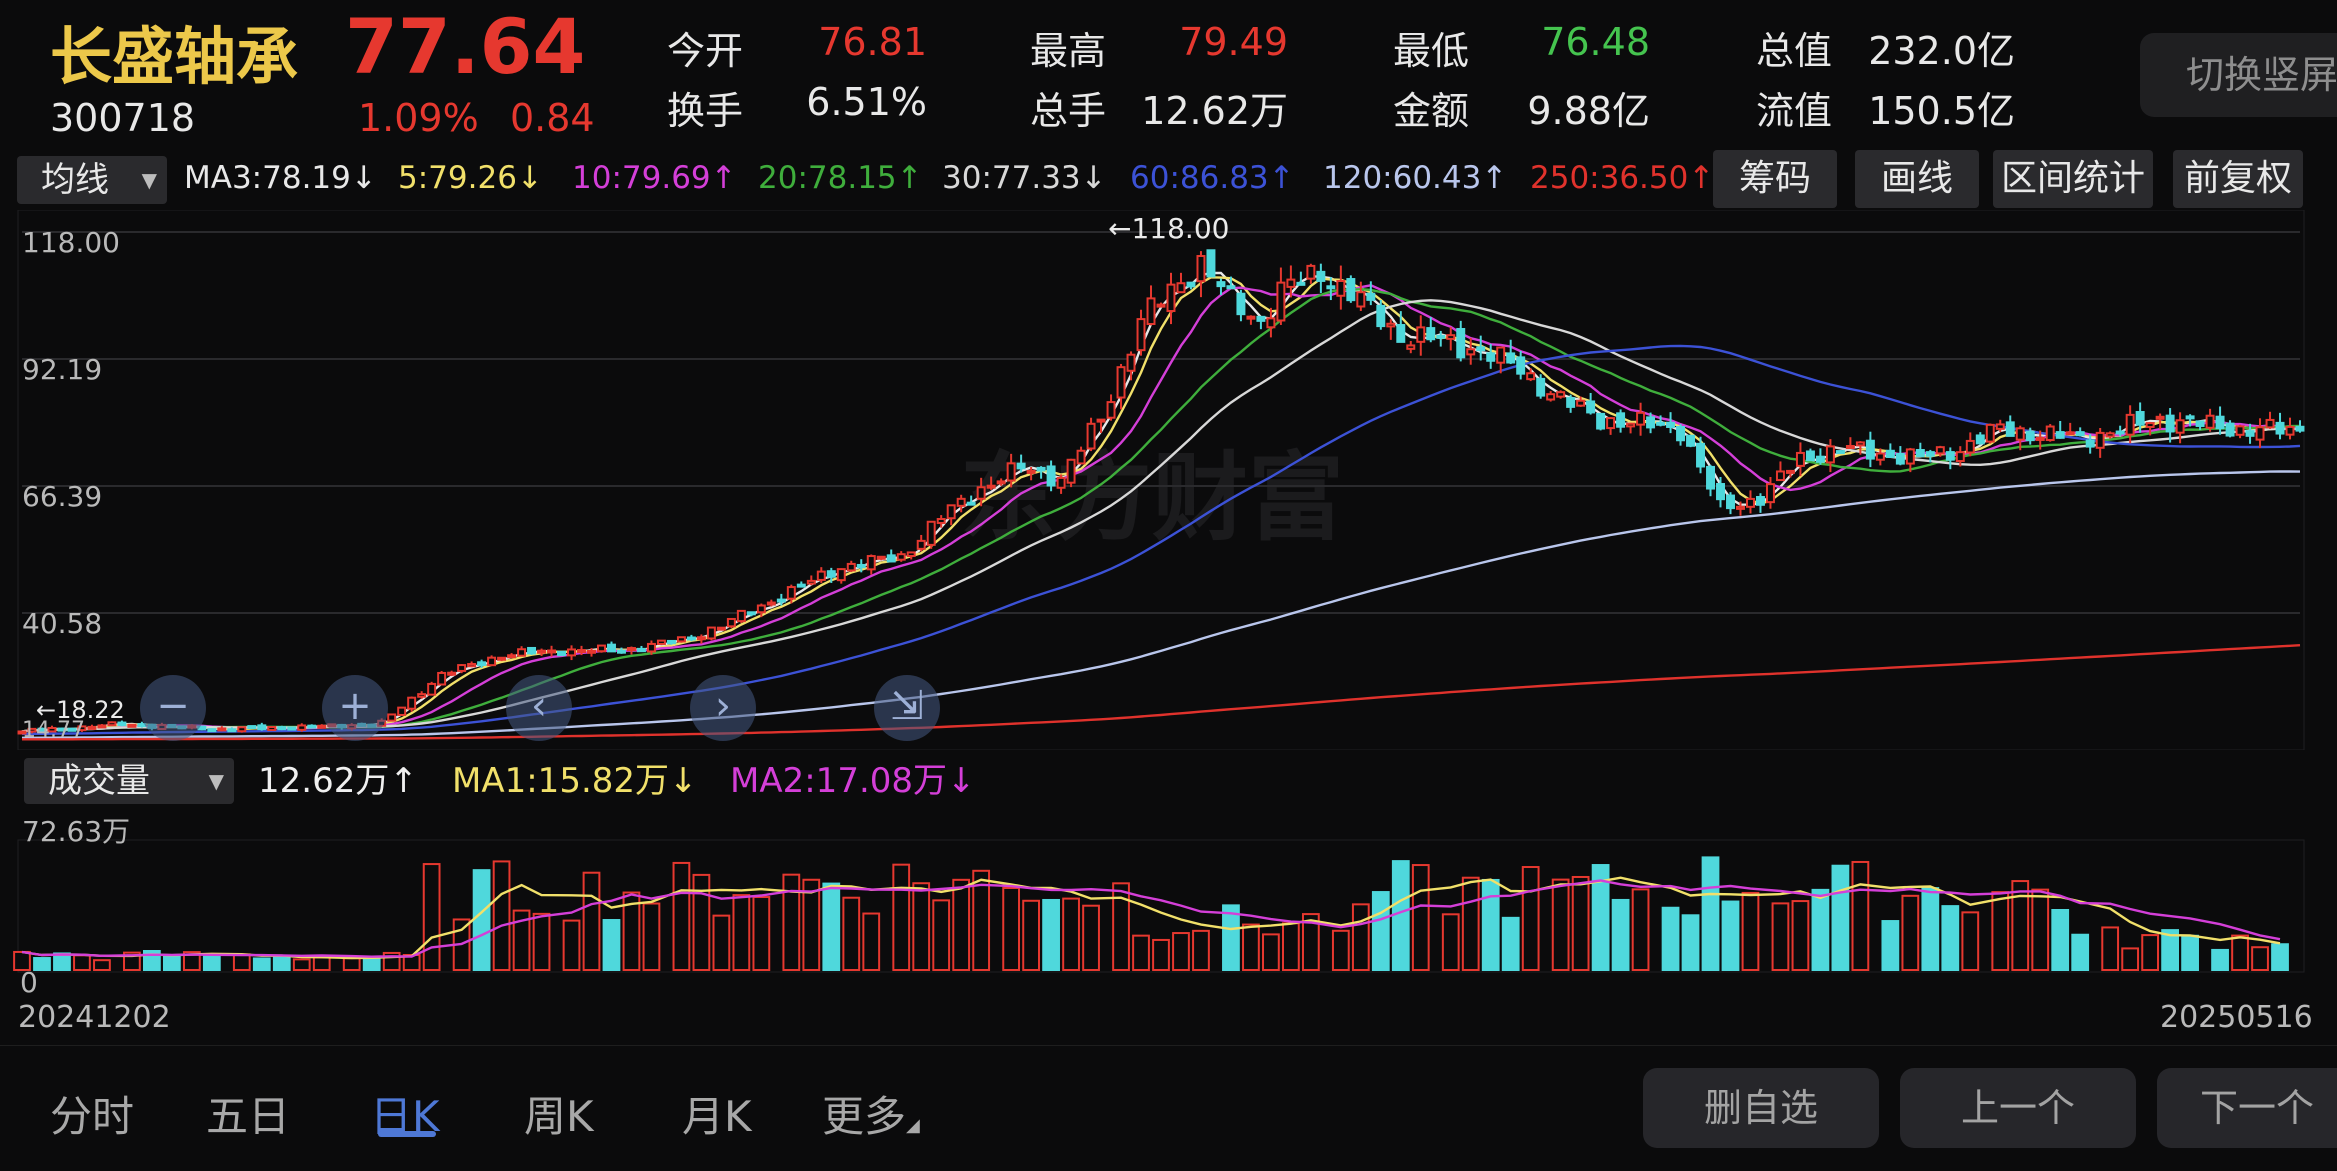  What do you see at coordinates (1622, 178) in the screenshot?
I see `ma-legend-item: 250:36.50↑` at bounding box center [1622, 178].